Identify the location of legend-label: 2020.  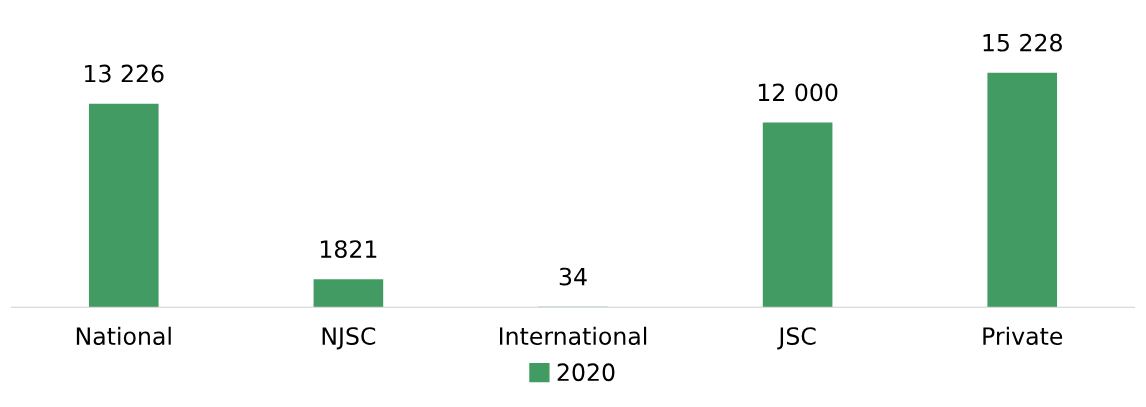
(586, 372).